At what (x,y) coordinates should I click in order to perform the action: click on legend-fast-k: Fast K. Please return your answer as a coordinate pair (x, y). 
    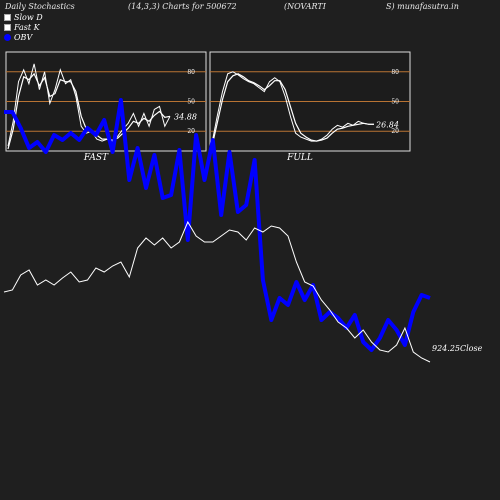
    Looking at the image, I should click on (23, 27).